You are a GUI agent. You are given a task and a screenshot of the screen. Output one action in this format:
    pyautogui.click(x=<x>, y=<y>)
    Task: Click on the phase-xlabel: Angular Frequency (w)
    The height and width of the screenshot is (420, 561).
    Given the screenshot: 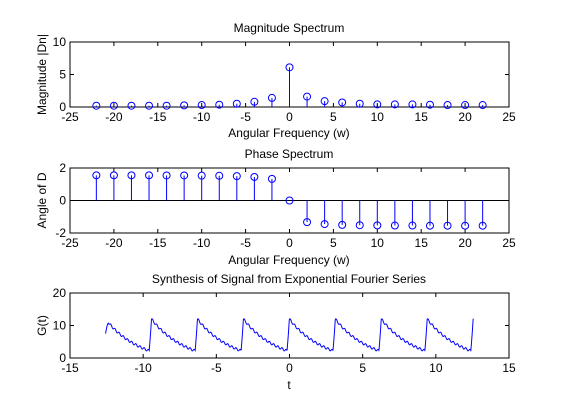 What is the action you would take?
    pyautogui.click(x=288, y=260)
    